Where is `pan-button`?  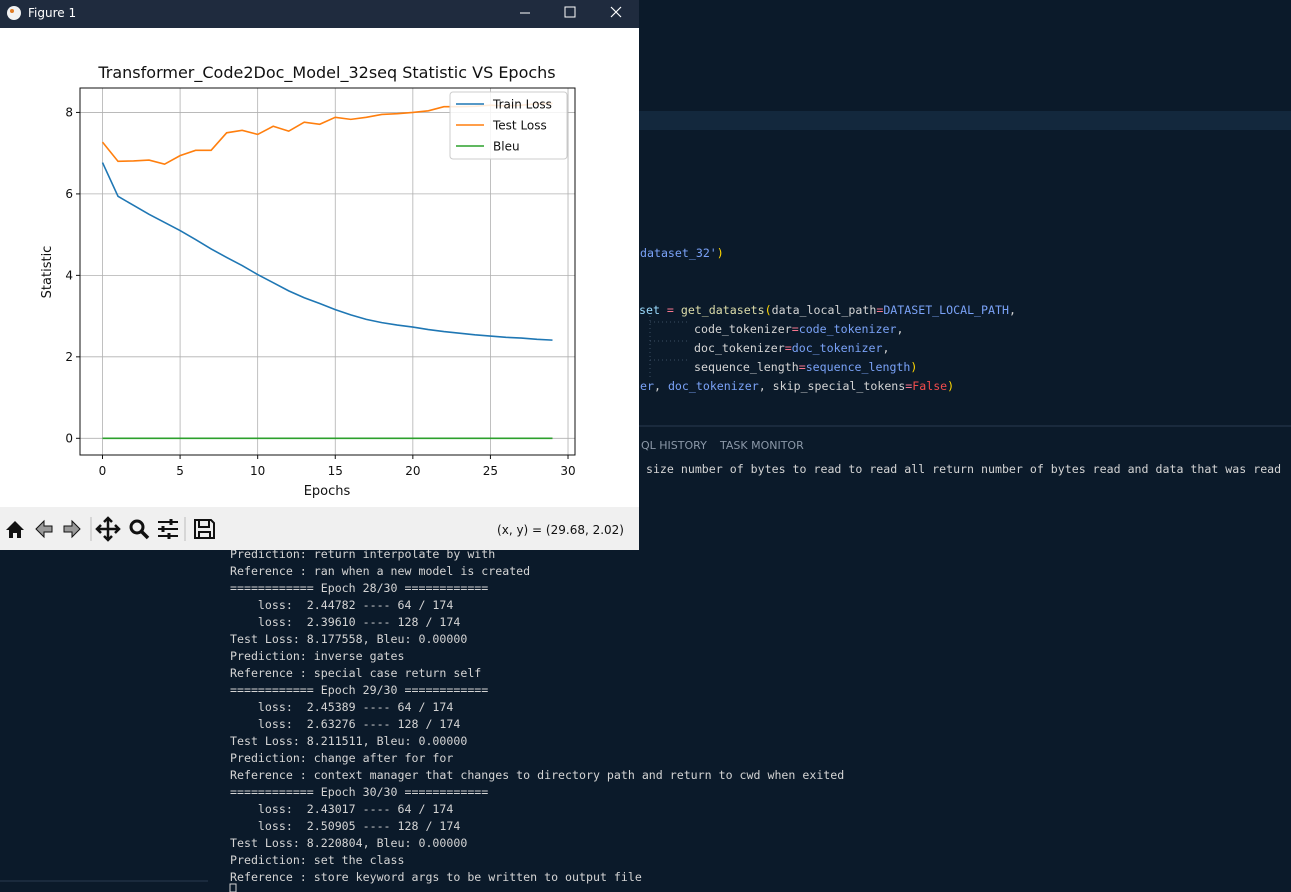
pan-button is located at coordinates (108, 529).